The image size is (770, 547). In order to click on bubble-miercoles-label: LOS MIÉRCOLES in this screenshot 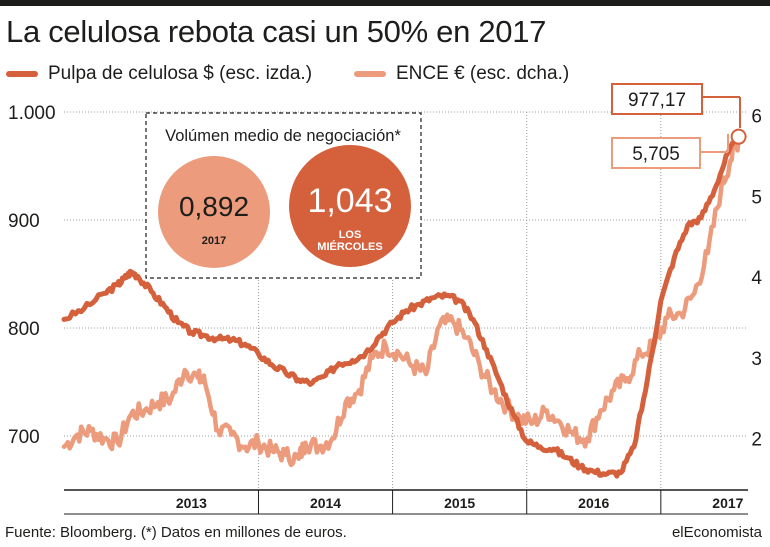, I will do `click(349, 241)`.